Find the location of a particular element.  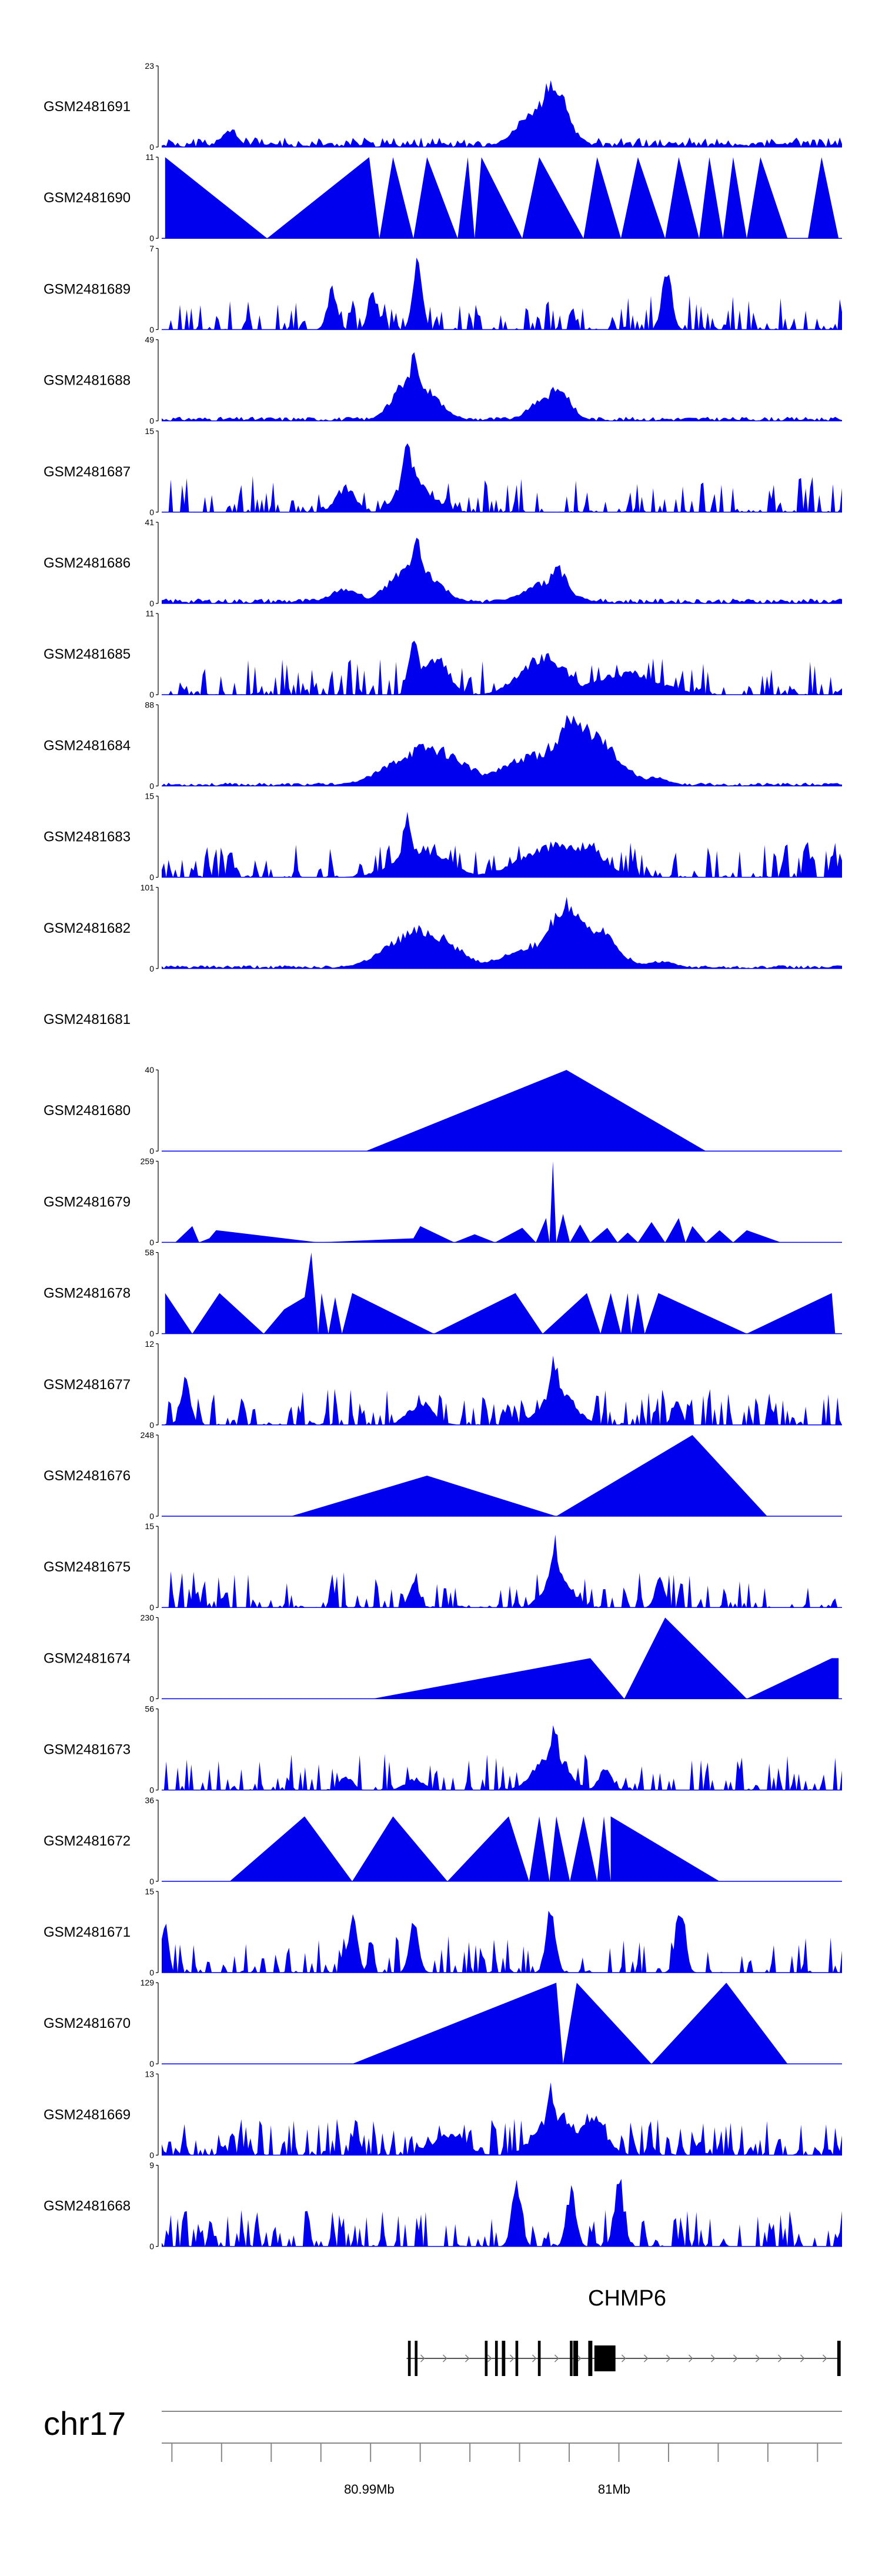

track-label: GSM2481683 is located at coordinates (87, 837).